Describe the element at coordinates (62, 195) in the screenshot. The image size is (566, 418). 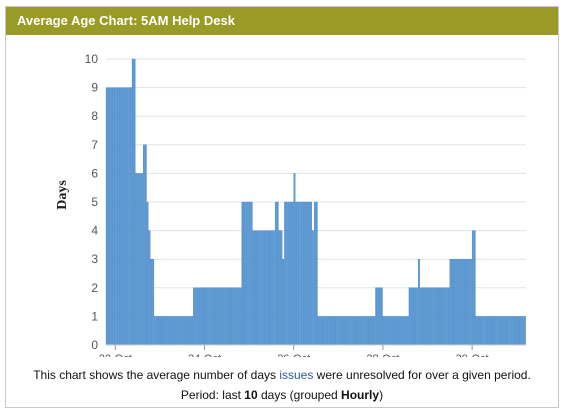
I see `y-axis-label: Days` at that location.